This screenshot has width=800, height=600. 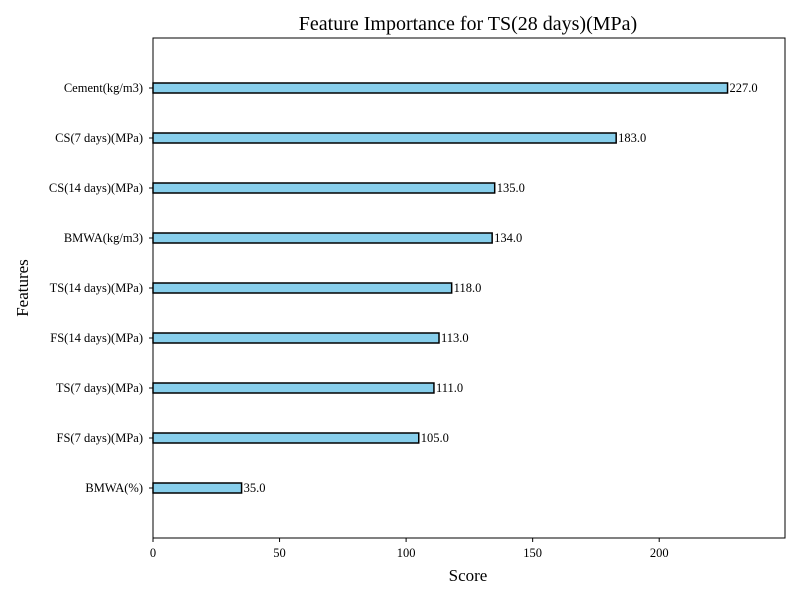 What do you see at coordinates (468, 24) in the screenshot?
I see `chart-title: Feature Importance for TS(28 days)(MPa)` at bounding box center [468, 24].